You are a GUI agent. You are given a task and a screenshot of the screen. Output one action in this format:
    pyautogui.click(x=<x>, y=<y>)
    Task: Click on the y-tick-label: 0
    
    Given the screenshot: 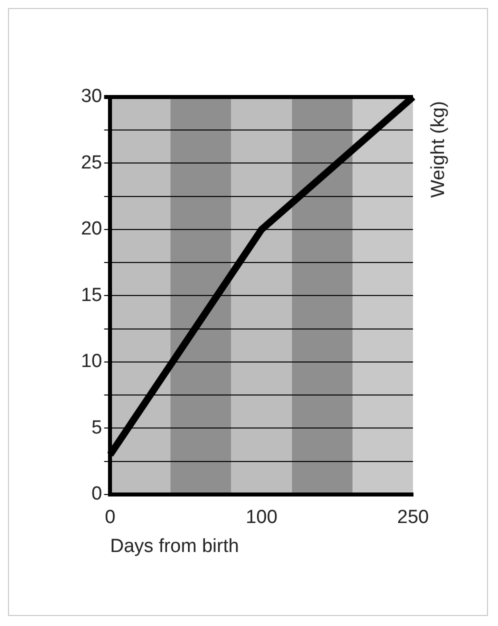 What is the action you would take?
    pyautogui.click(x=97, y=494)
    